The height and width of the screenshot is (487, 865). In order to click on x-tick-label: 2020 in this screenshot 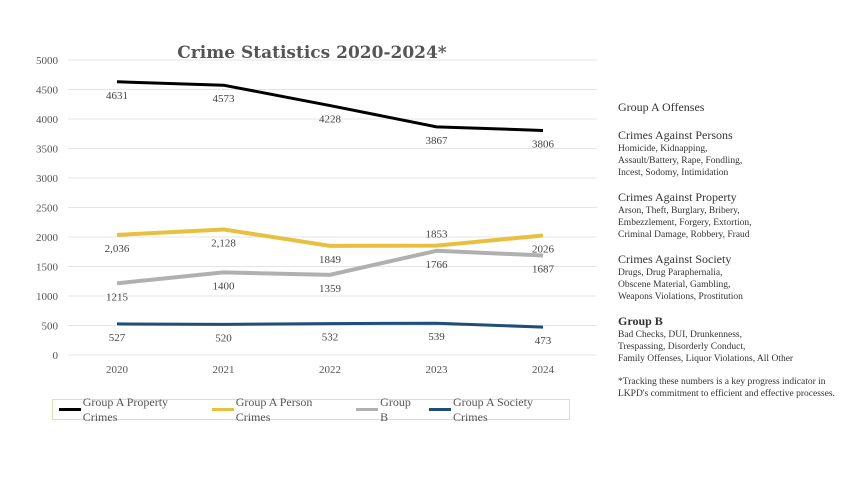, I will do `click(117, 370)`.